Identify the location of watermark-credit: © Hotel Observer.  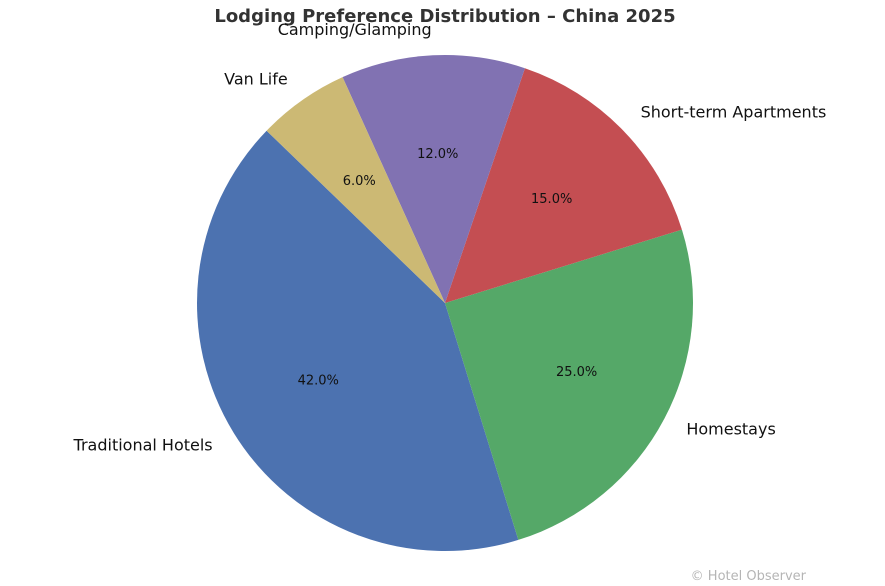
(749, 576).